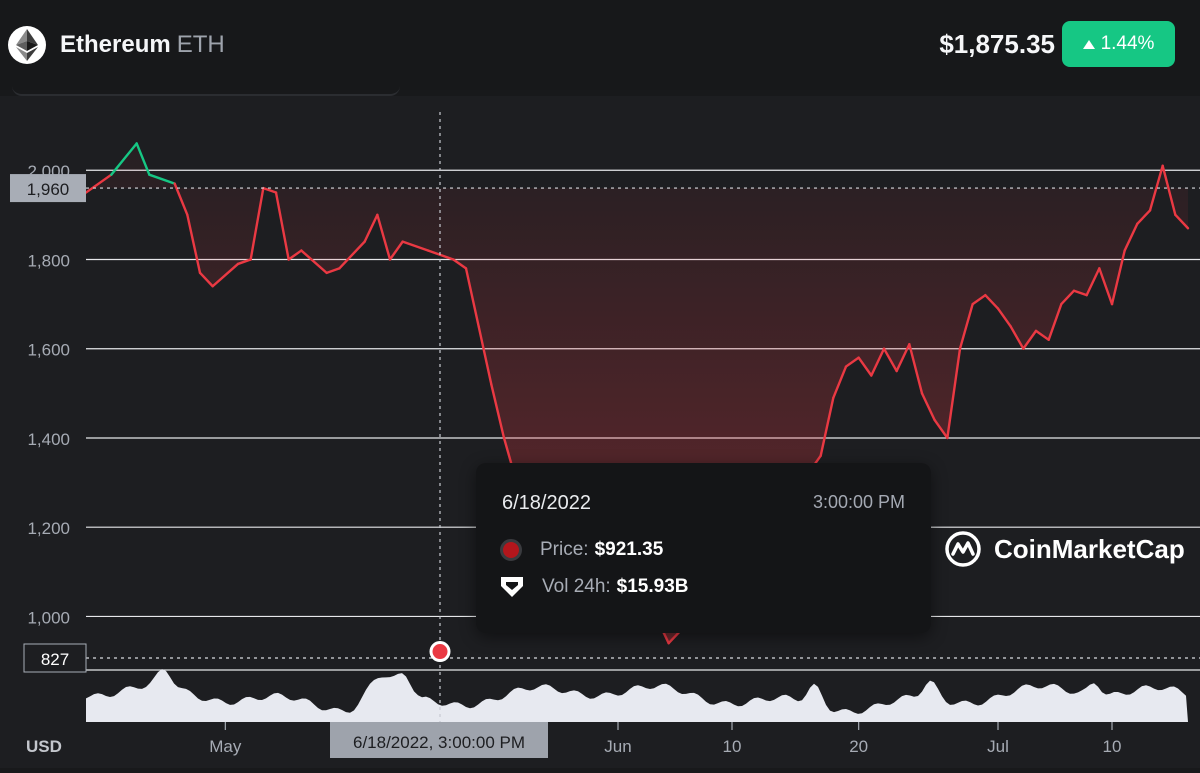  Describe the element at coordinates (858, 502) in the screenshot. I see `tooltip-time: 3:00:00 PM` at that location.